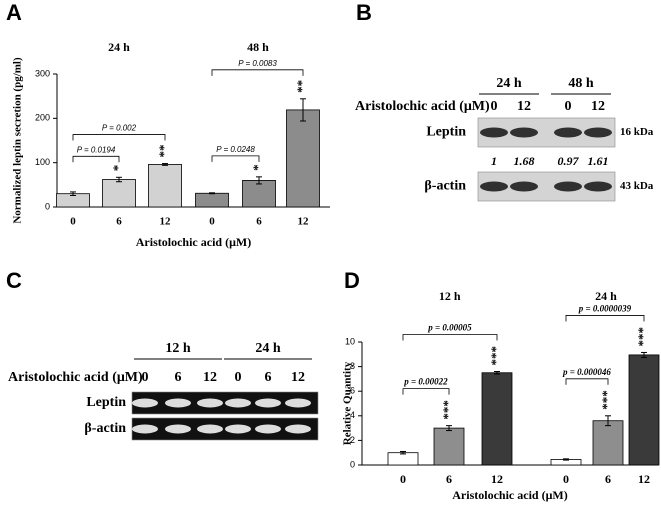  What do you see at coordinates (119, 128) in the screenshot?
I see `p-value-label: P = 0.002` at bounding box center [119, 128].